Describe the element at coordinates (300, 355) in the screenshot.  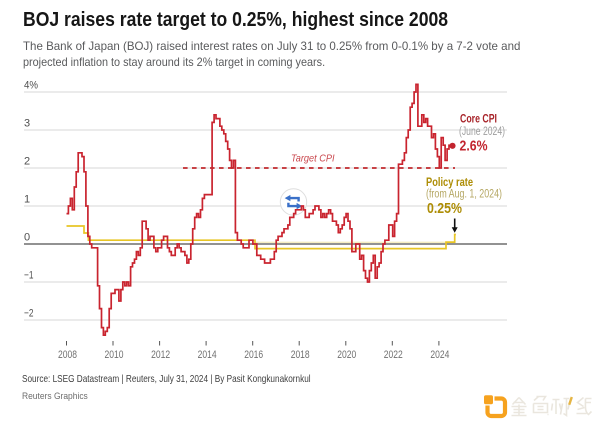
I see `svg-text: 2018` at that location.